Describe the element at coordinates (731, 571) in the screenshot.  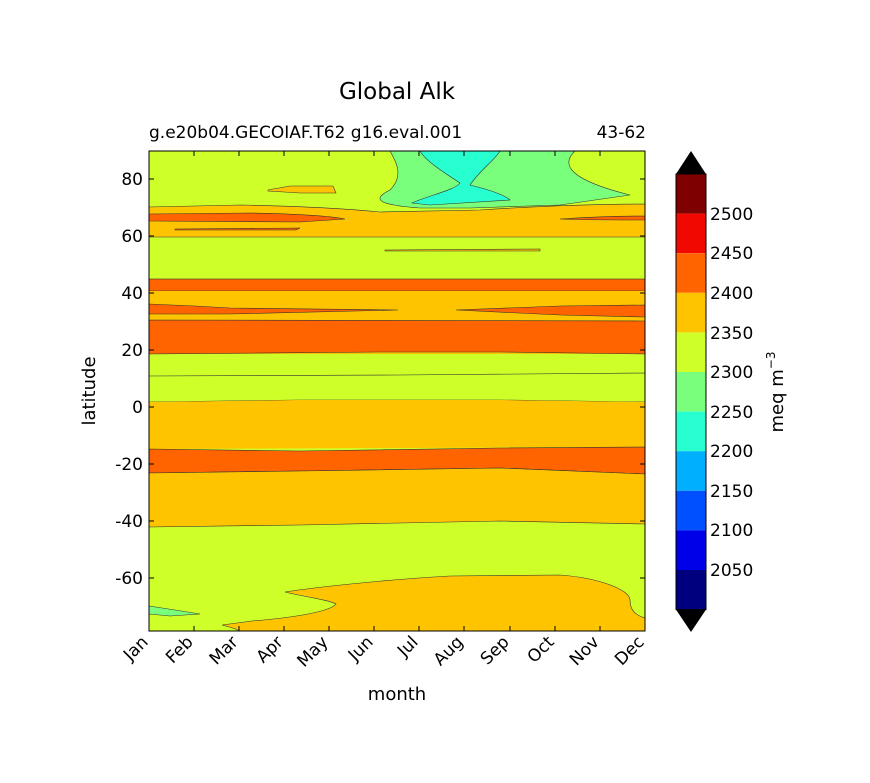
I see `colorbar-tick-label: 2050` at that location.